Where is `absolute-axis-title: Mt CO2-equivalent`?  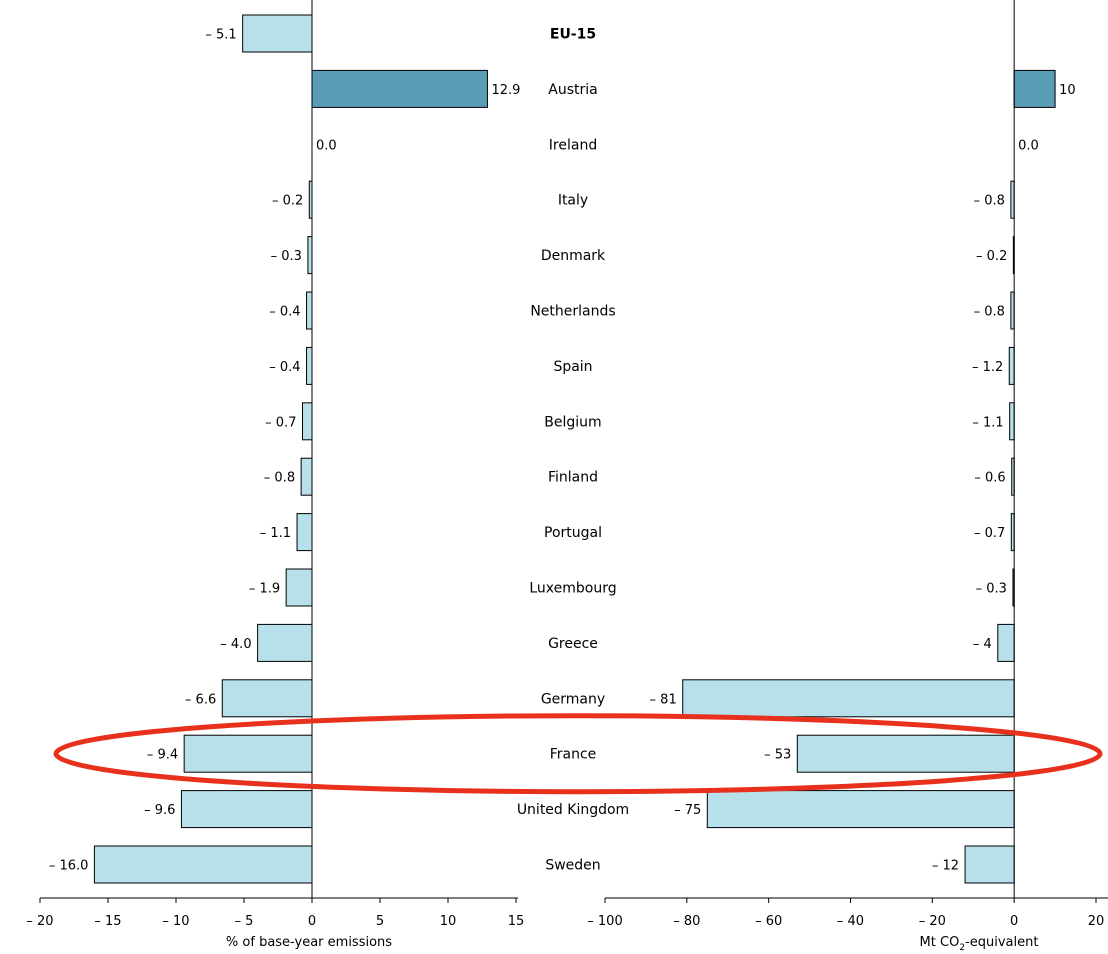 absolute-axis-title: Mt CO2-equivalent is located at coordinates (979, 944).